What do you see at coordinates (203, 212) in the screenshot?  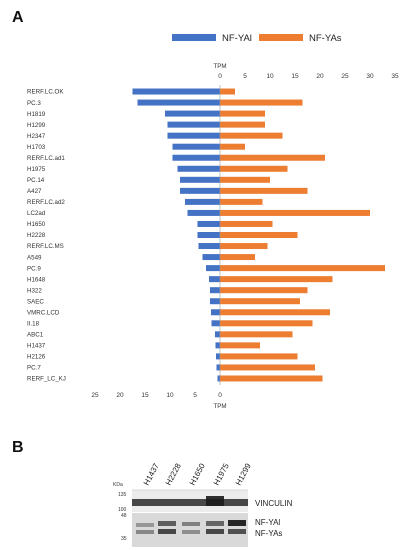 I see `bar-nf-yal-lc2ad` at bounding box center [203, 212].